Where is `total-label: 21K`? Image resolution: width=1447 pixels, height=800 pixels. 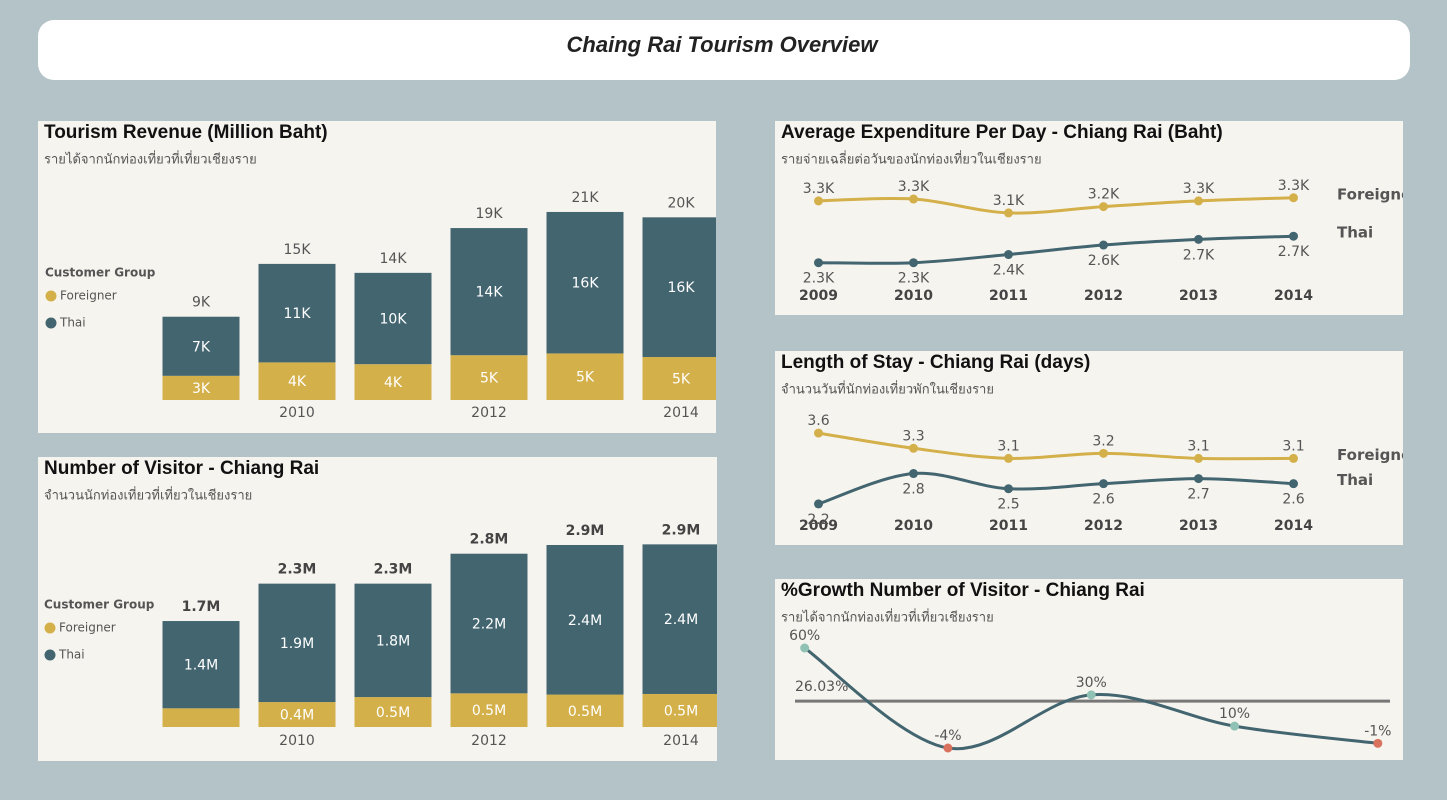 total-label: 21K is located at coordinates (586, 198).